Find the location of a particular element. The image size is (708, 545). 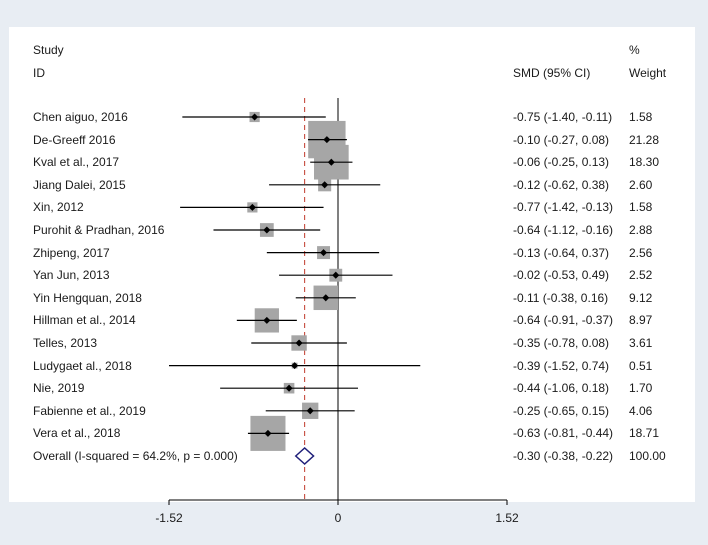

study-label: Chen aiguo, 2016 is located at coordinates (80, 117).